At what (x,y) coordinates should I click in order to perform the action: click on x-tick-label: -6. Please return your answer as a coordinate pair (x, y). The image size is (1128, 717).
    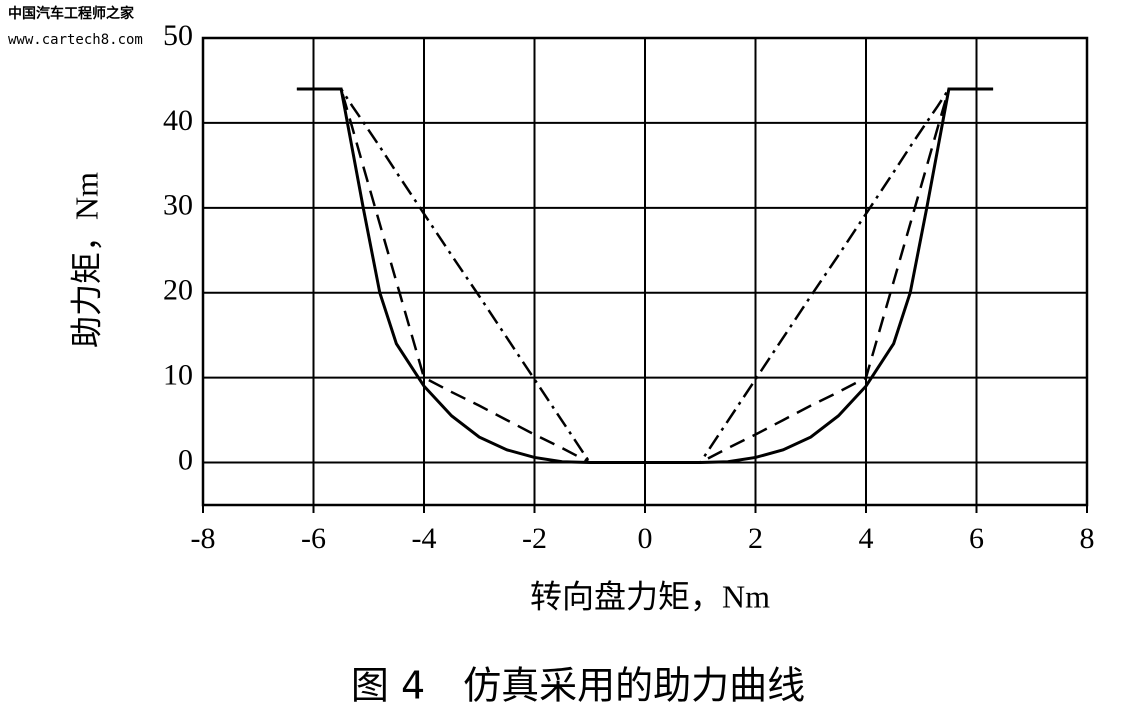
    Looking at the image, I should click on (313, 538).